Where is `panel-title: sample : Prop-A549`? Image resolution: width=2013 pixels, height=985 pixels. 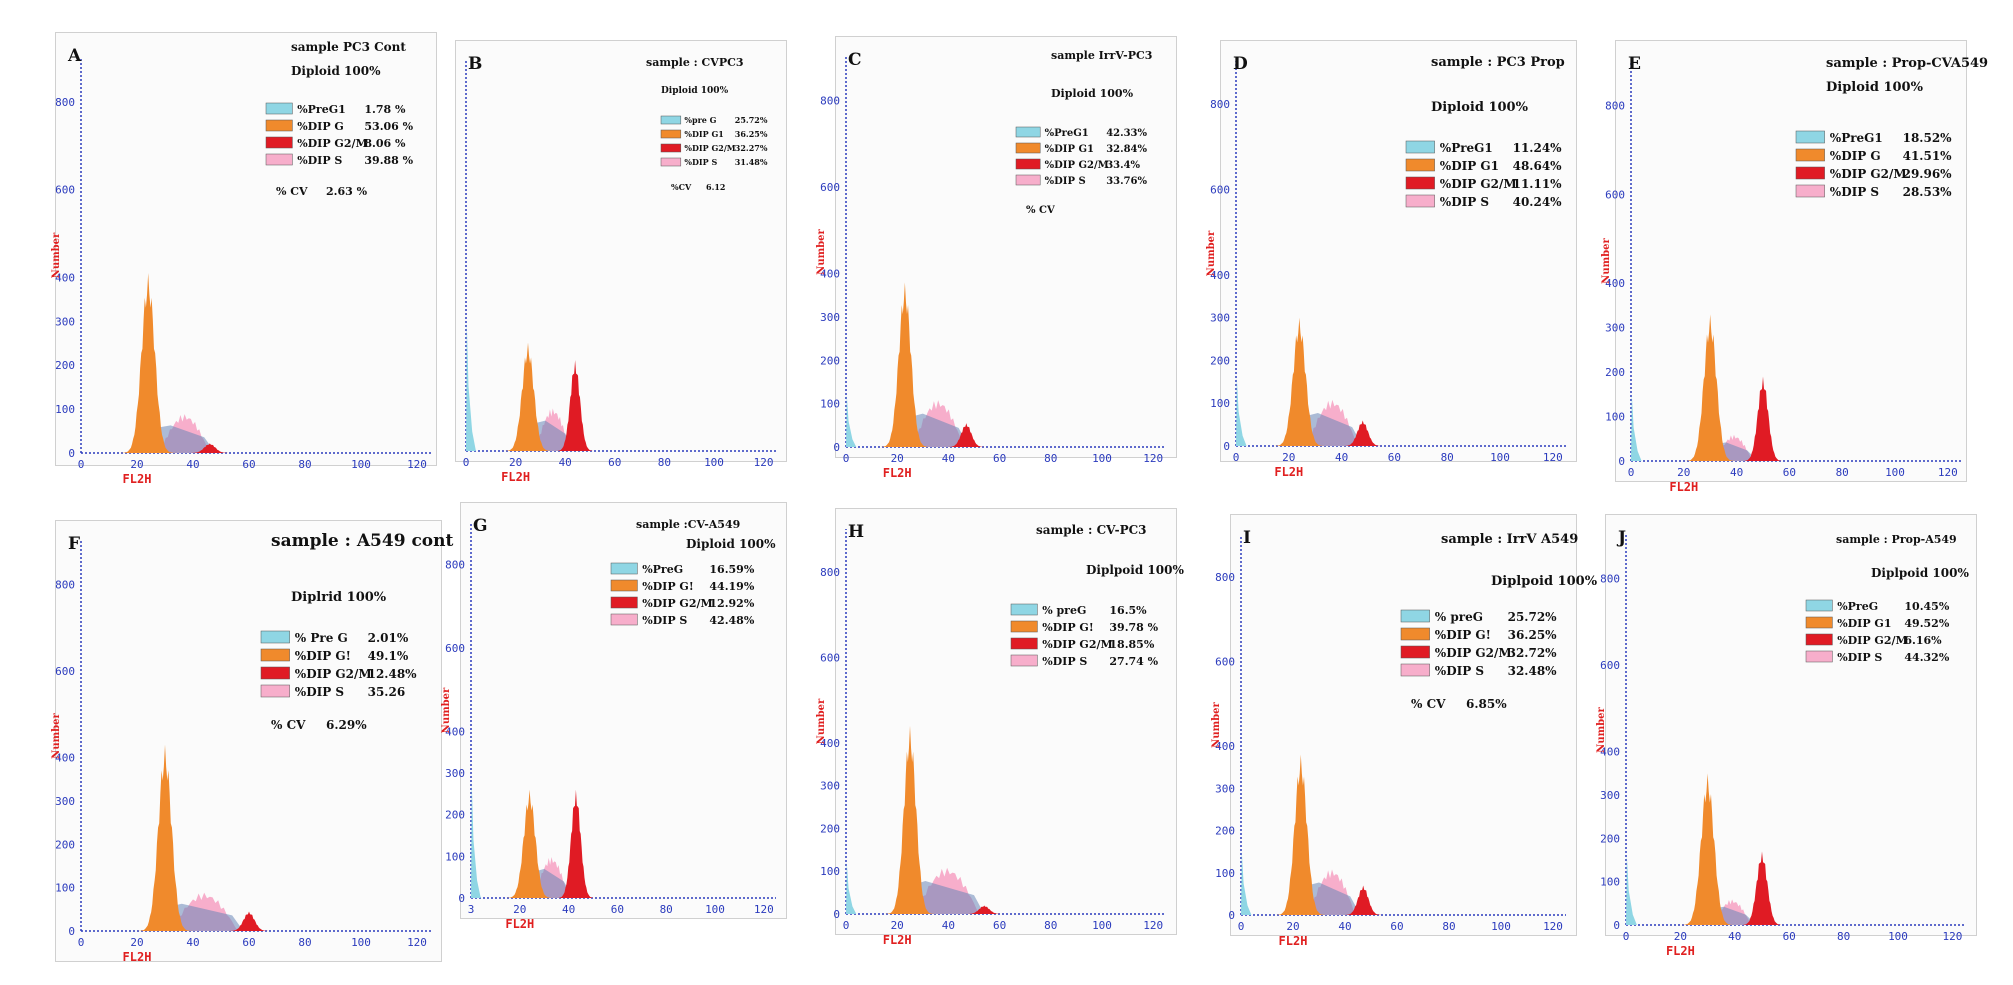
panel-title: sample : Prop-A549 is located at coordinates (1896, 539).